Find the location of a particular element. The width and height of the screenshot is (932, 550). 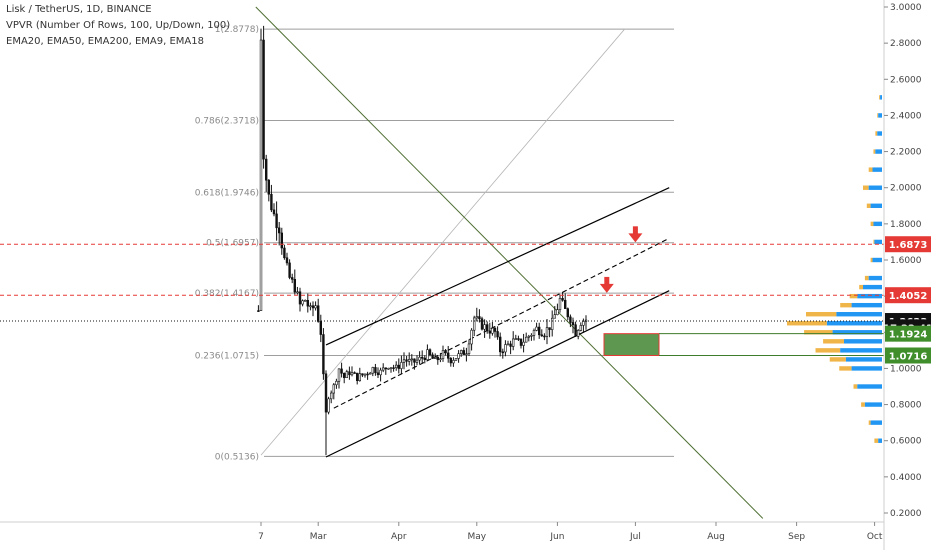

fib-level-label: 0.618(1.9746) is located at coordinates (227, 193).